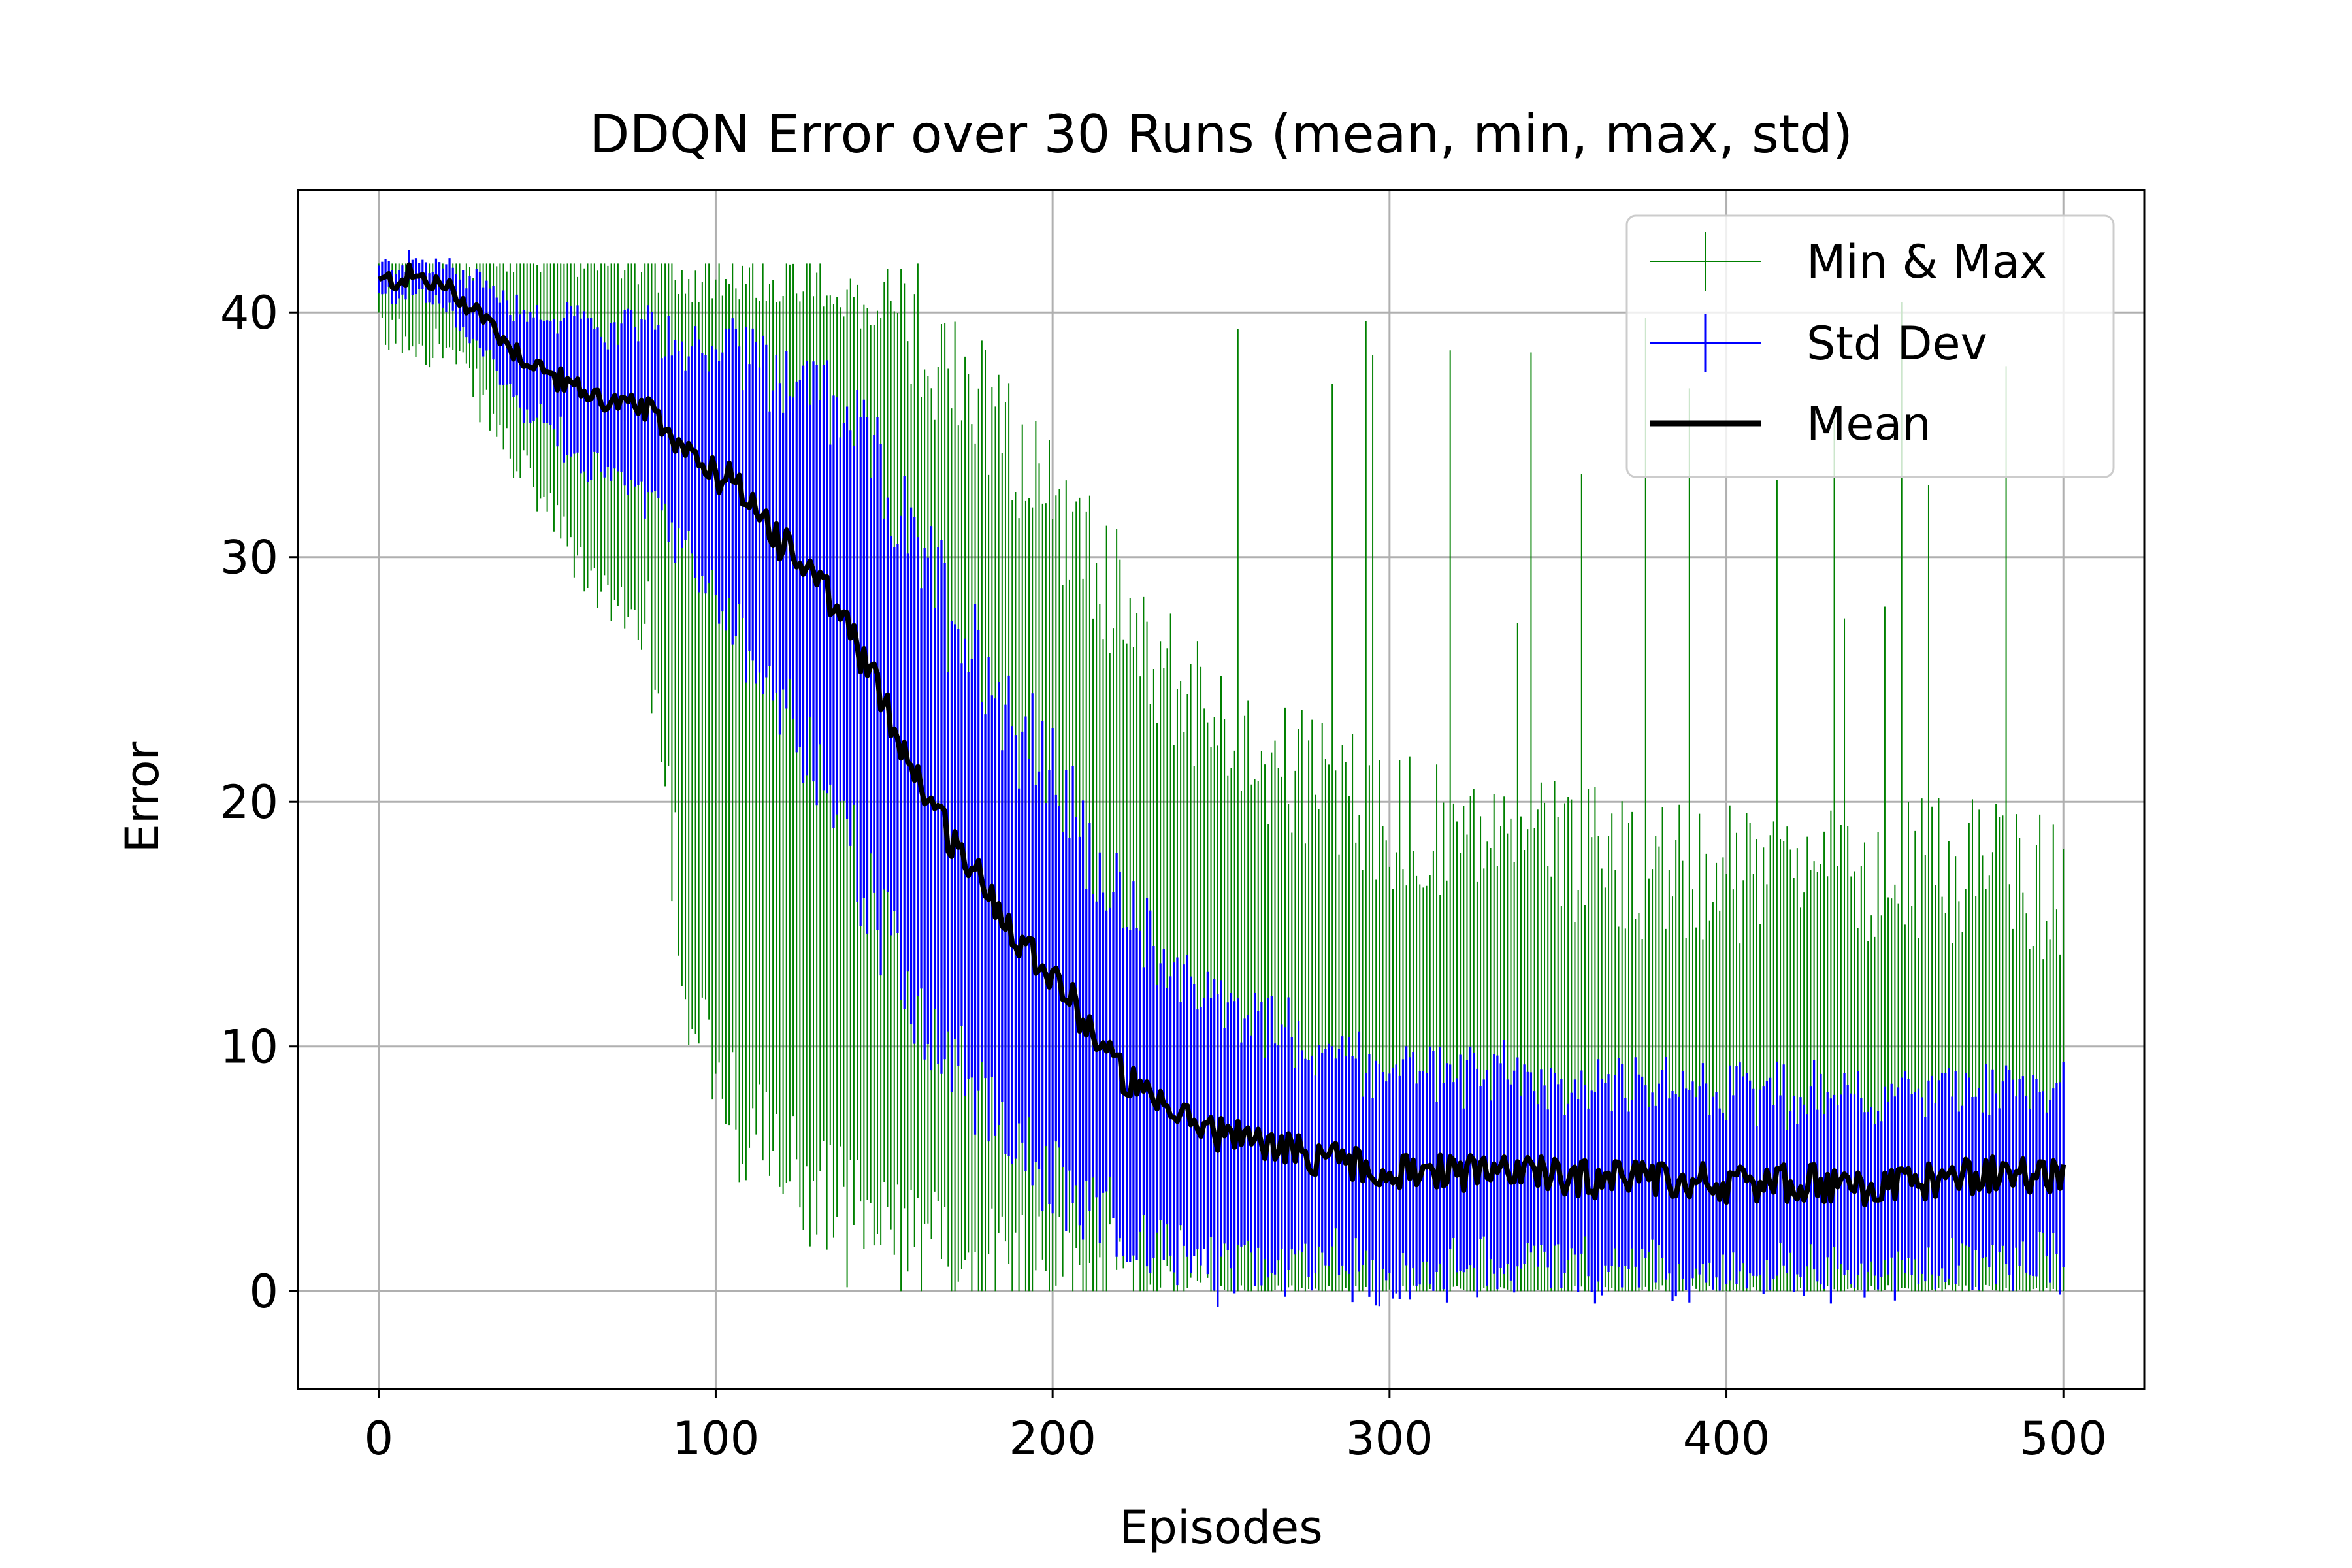  I want to click on x-tick-label: 400, so click(1727, 1438).